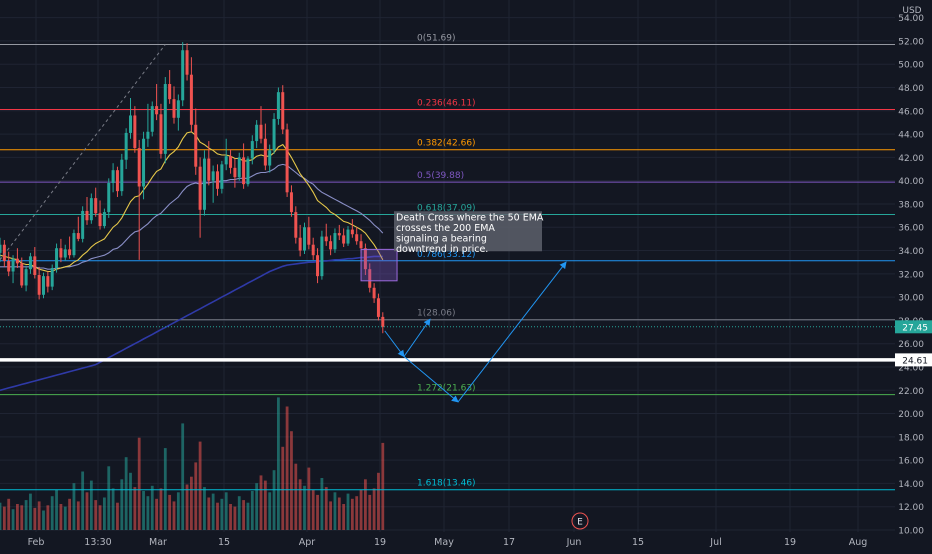  Describe the element at coordinates (307, 542) in the screenshot. I see `x-tick-label: Apr` at that location.